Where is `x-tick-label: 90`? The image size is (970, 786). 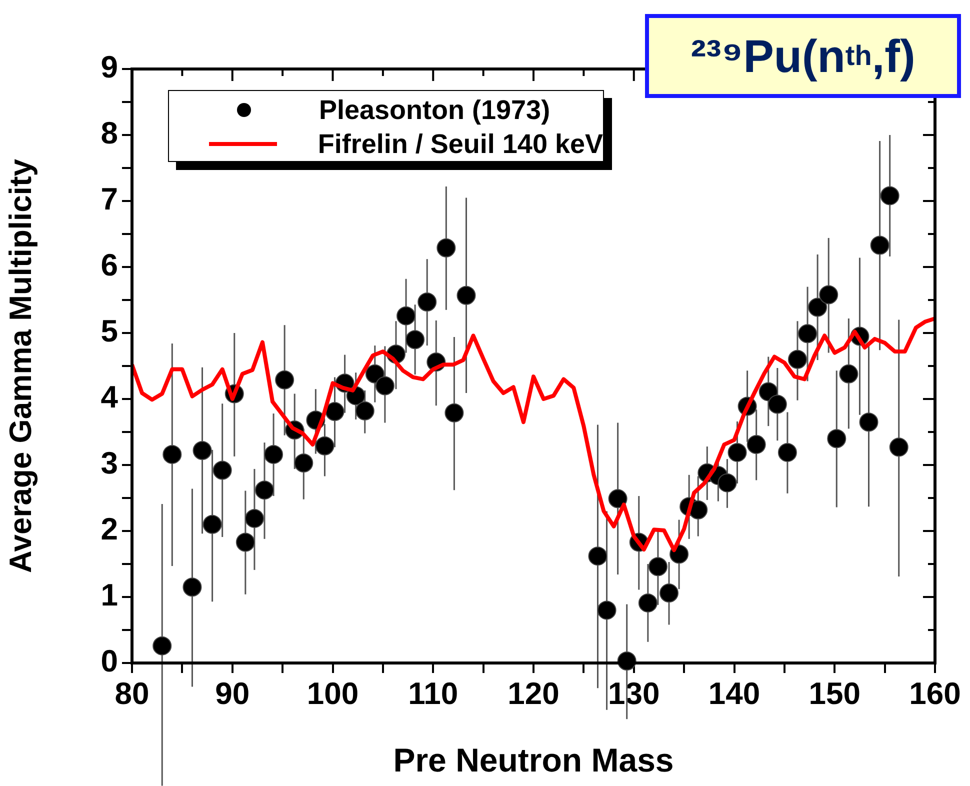
x-tick-label: 90 is located at coordinates (232, 694).